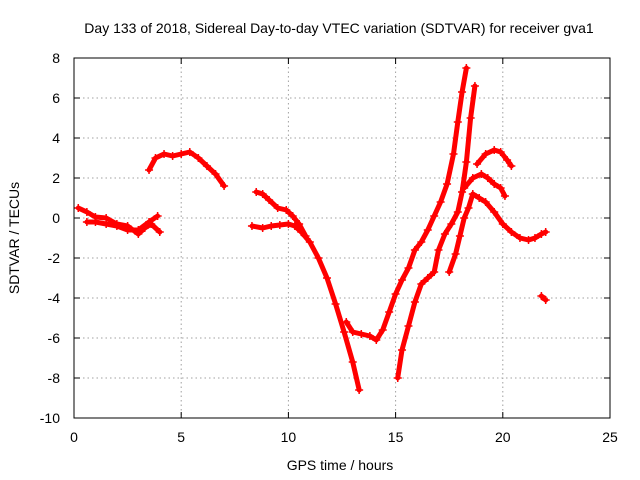 This screenshot has height=480, width=640. What do you see at coordinates (54, 338) in the screenshot?
I see `y-tick-label: -6` at bounding box center [54, 338].